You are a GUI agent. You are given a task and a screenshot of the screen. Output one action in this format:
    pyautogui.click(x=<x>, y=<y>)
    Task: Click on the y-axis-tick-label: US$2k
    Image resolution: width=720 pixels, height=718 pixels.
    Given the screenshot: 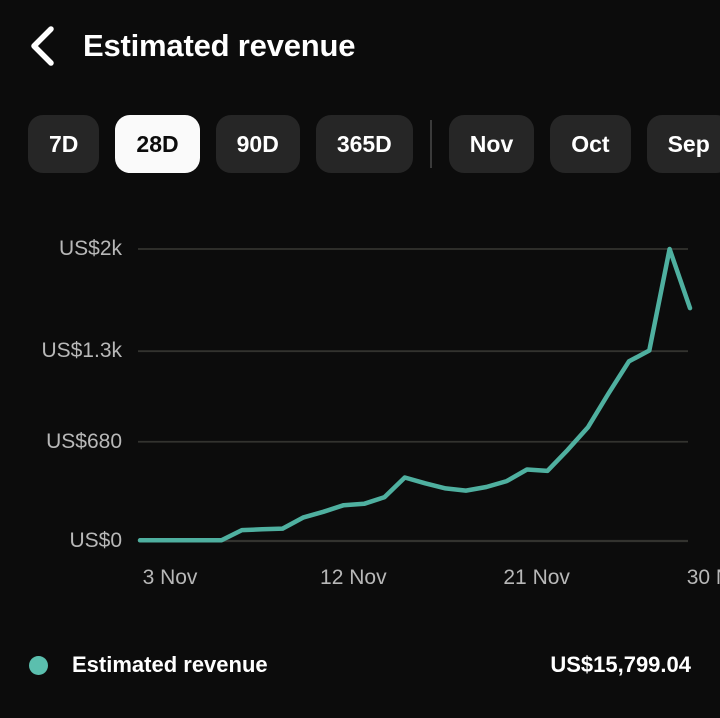 What is the action you would take?
    pyautogui.click(x=90, y=248)
    